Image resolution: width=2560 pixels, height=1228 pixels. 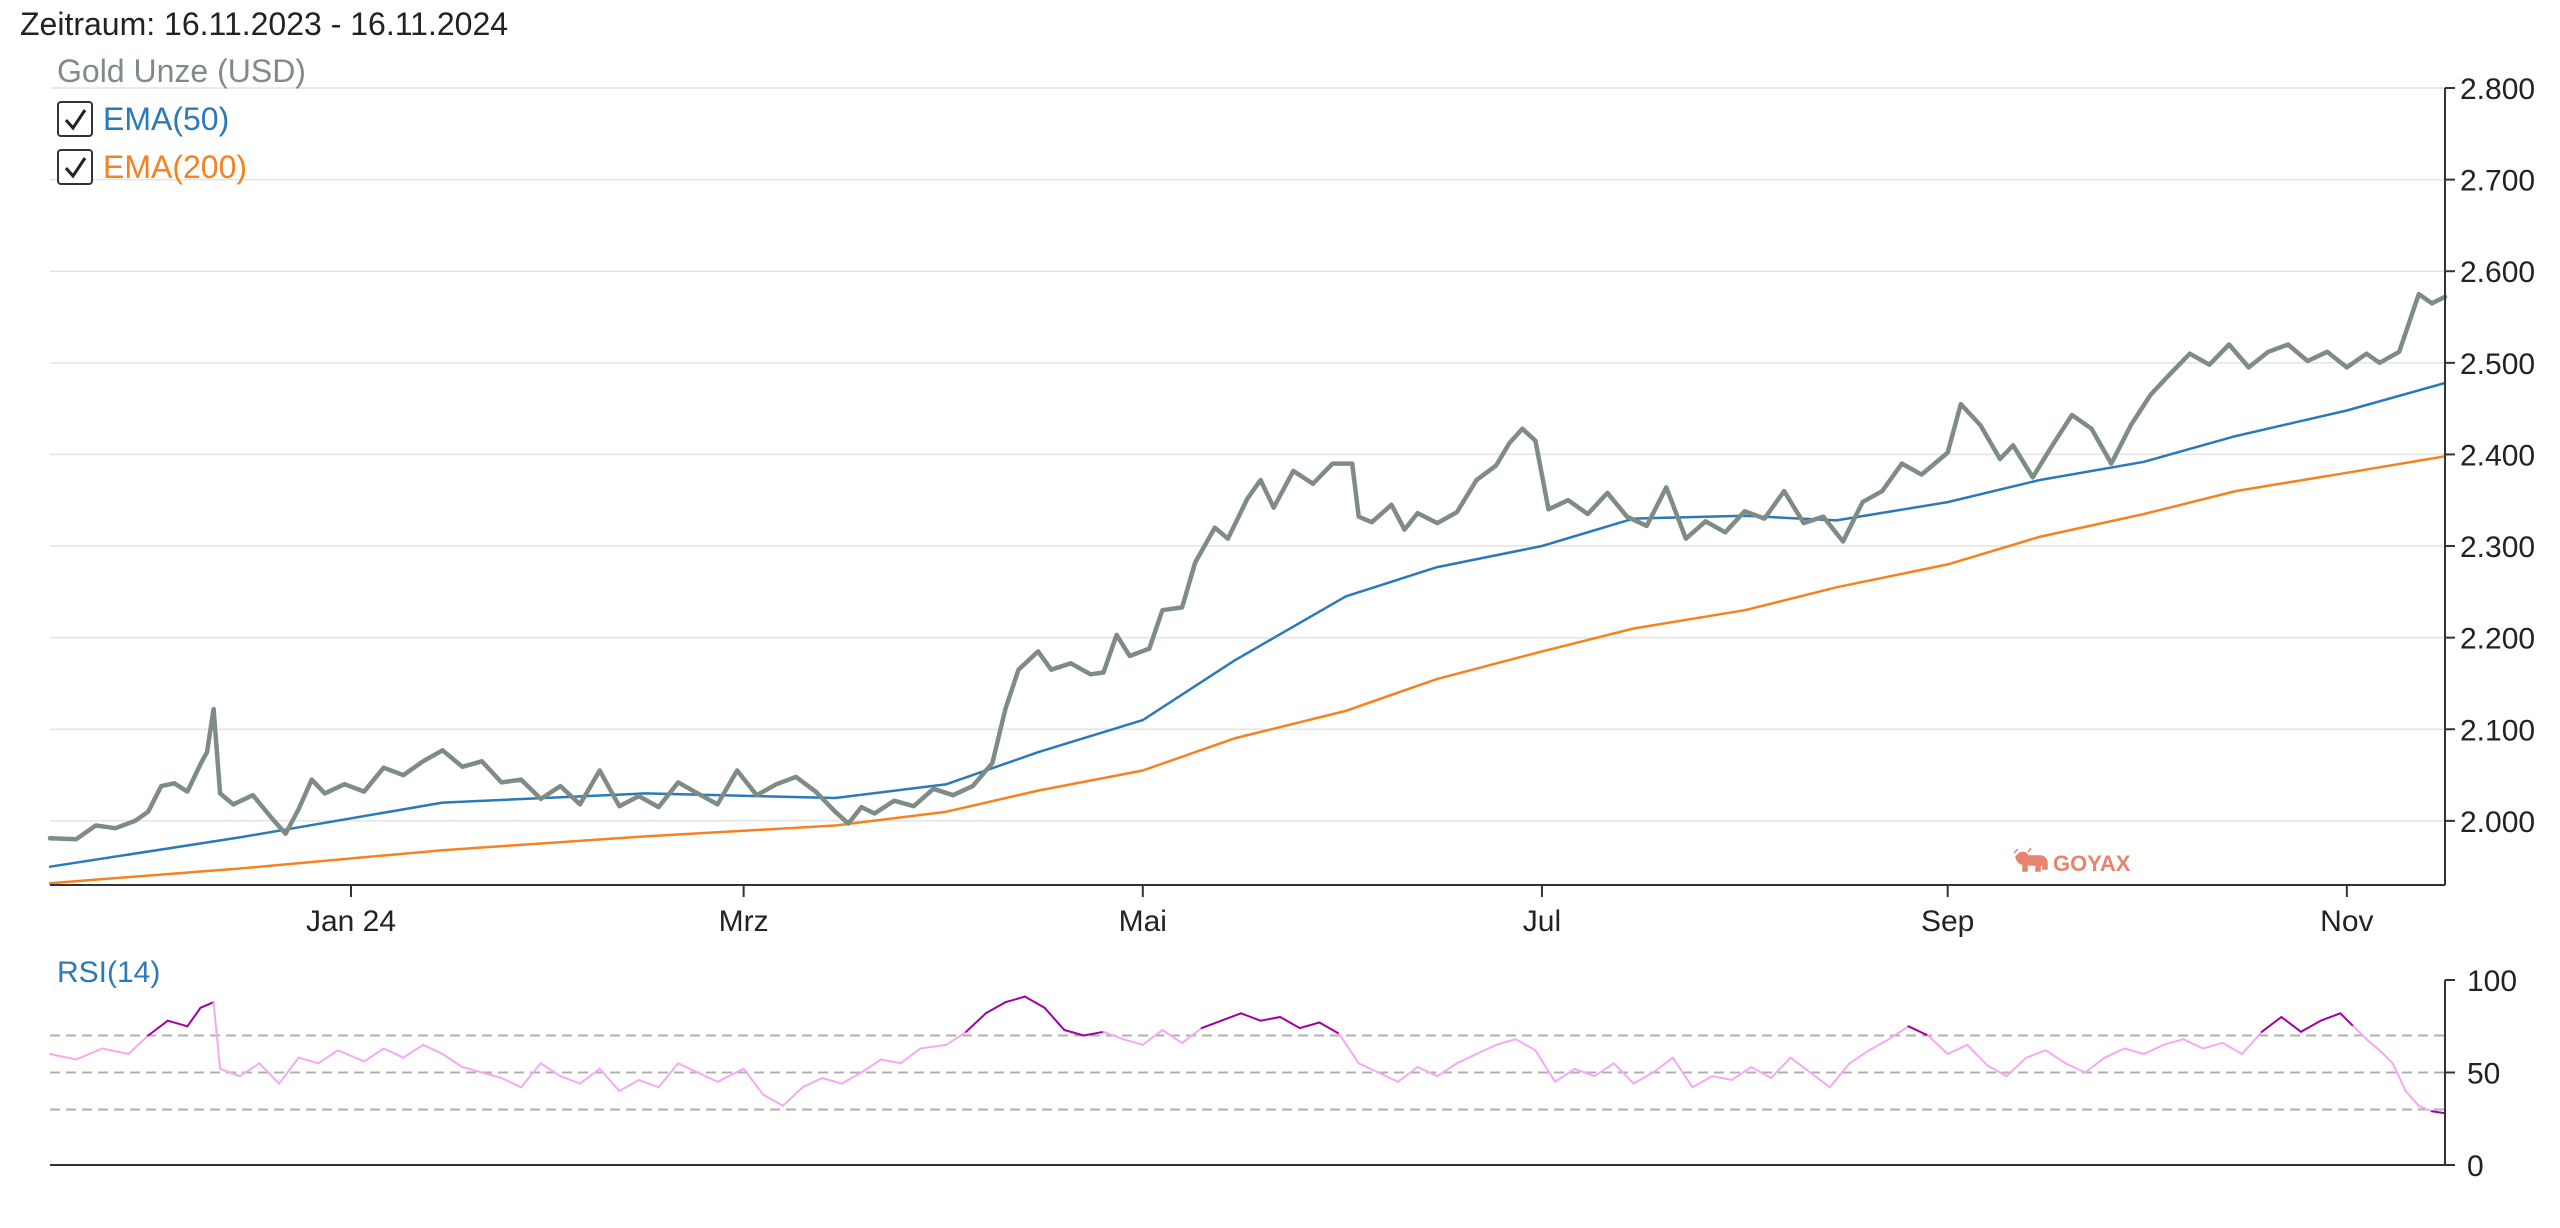 What do you see at coordinates (2030, 859) in the screenshot?
I see `bull-icon` at bounding box center [2030, 859].